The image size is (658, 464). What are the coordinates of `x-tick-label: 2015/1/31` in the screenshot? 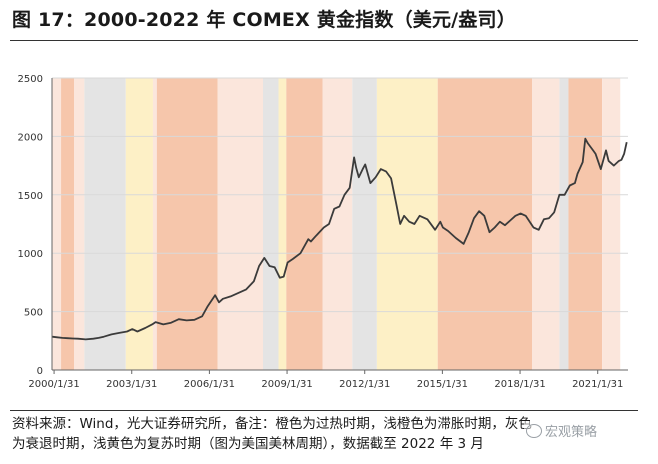 It's located at (442, 384).